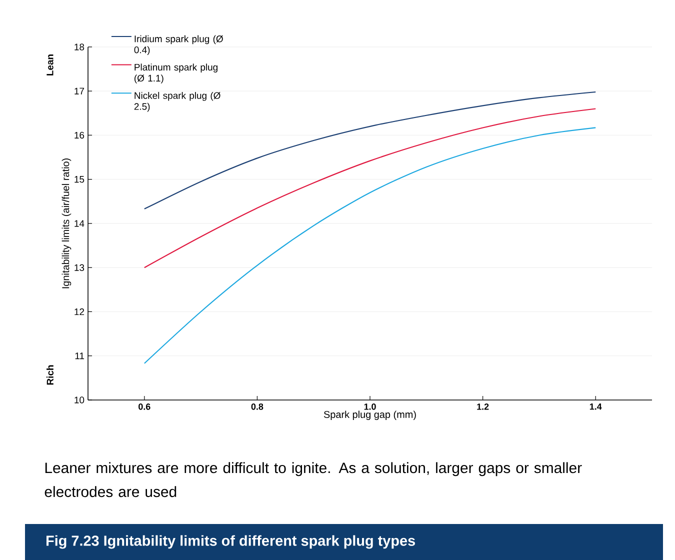 This screenshot has width=675, height=560. I want to click on y-tick-label: 15, so click(79, 179).